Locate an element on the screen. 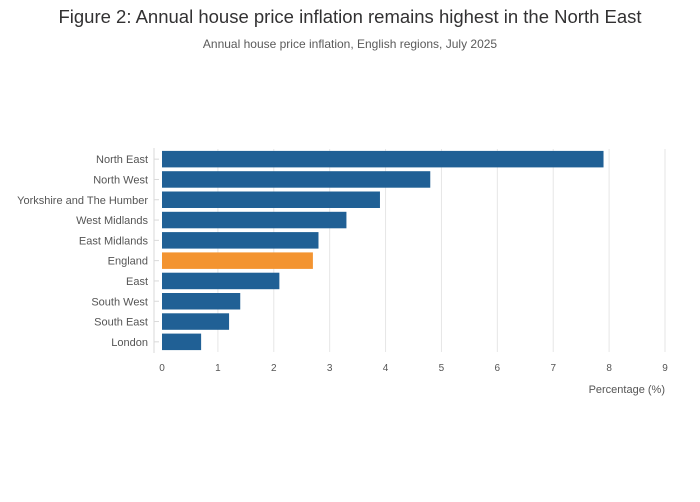 The height and width of the screenshot is (502, 700). x-axis-title: Percentage (%) is located at coordinates (627, 390).